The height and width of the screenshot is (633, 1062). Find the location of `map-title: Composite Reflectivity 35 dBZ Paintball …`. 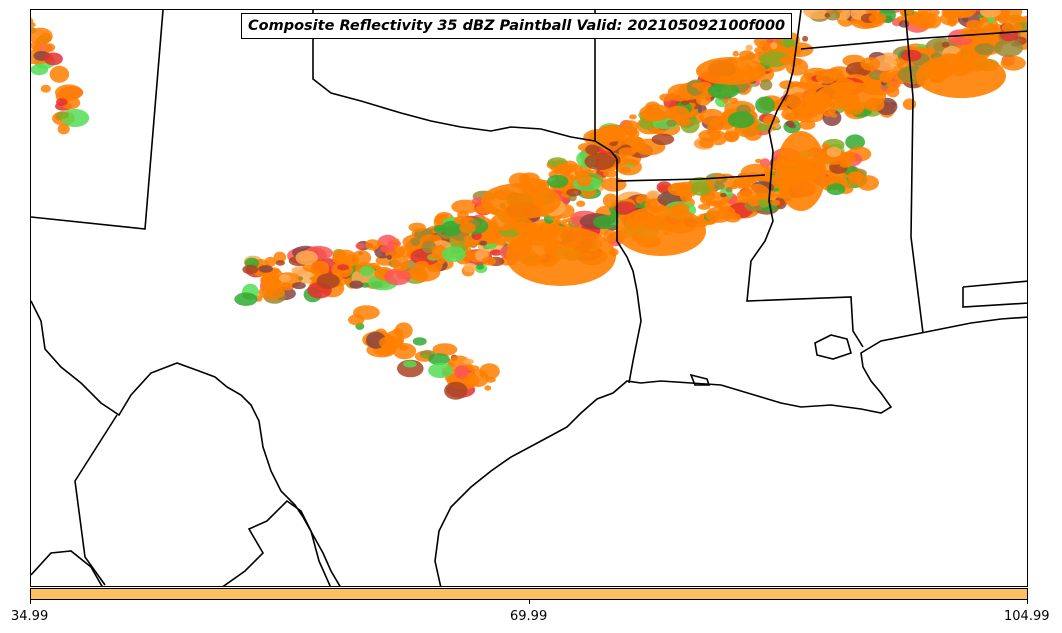

map-title: Composite Reflectivity 35 dBZ Paintball … is located at coordinates (517, 26).